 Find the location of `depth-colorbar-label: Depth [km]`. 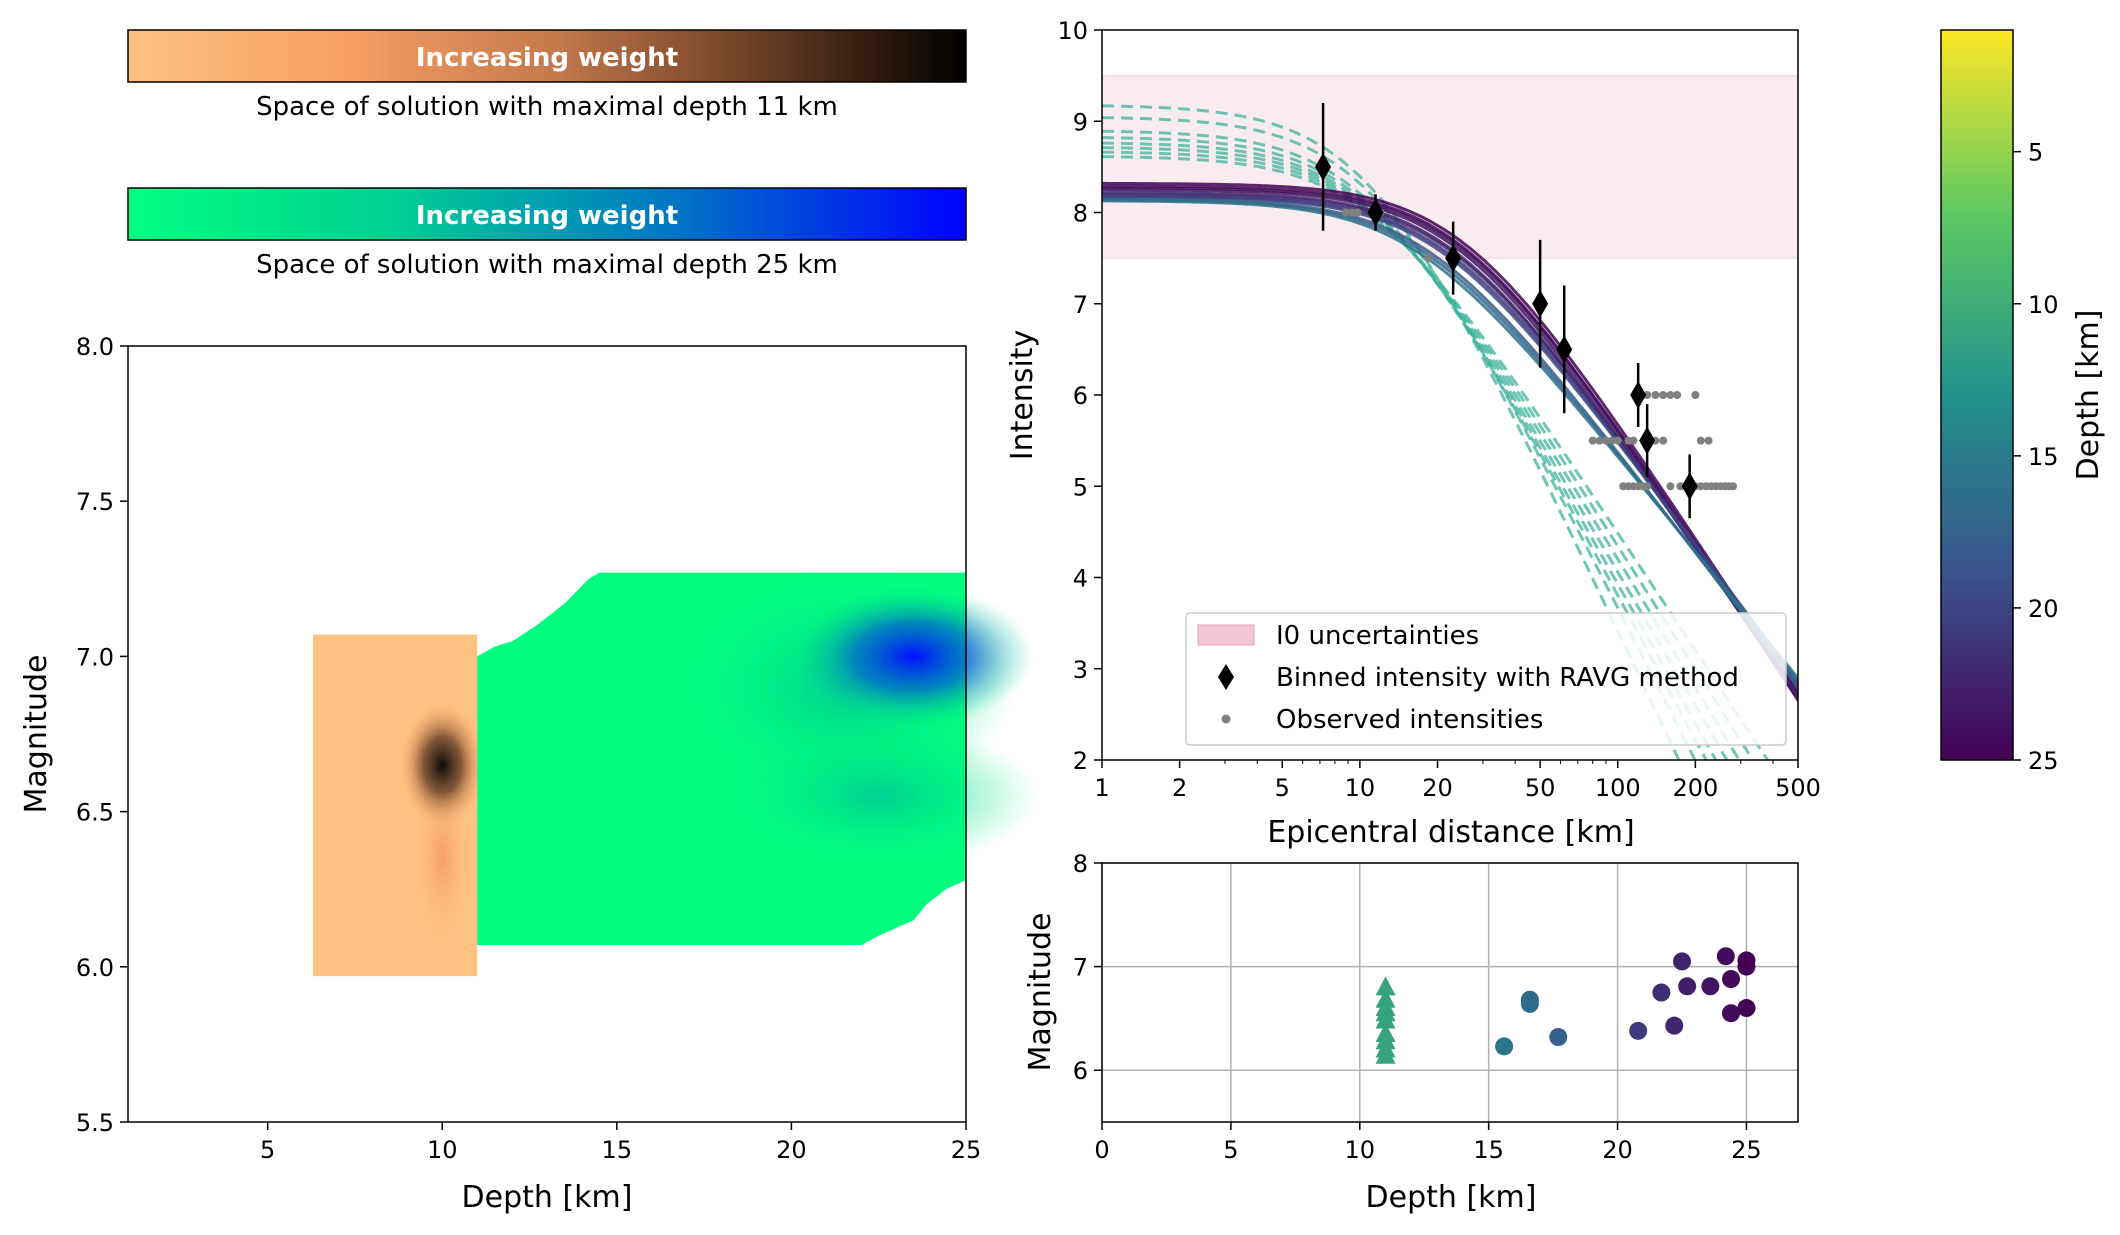

depth-colorbar-label: Depth [km] is located at coordinates (2088, 395).